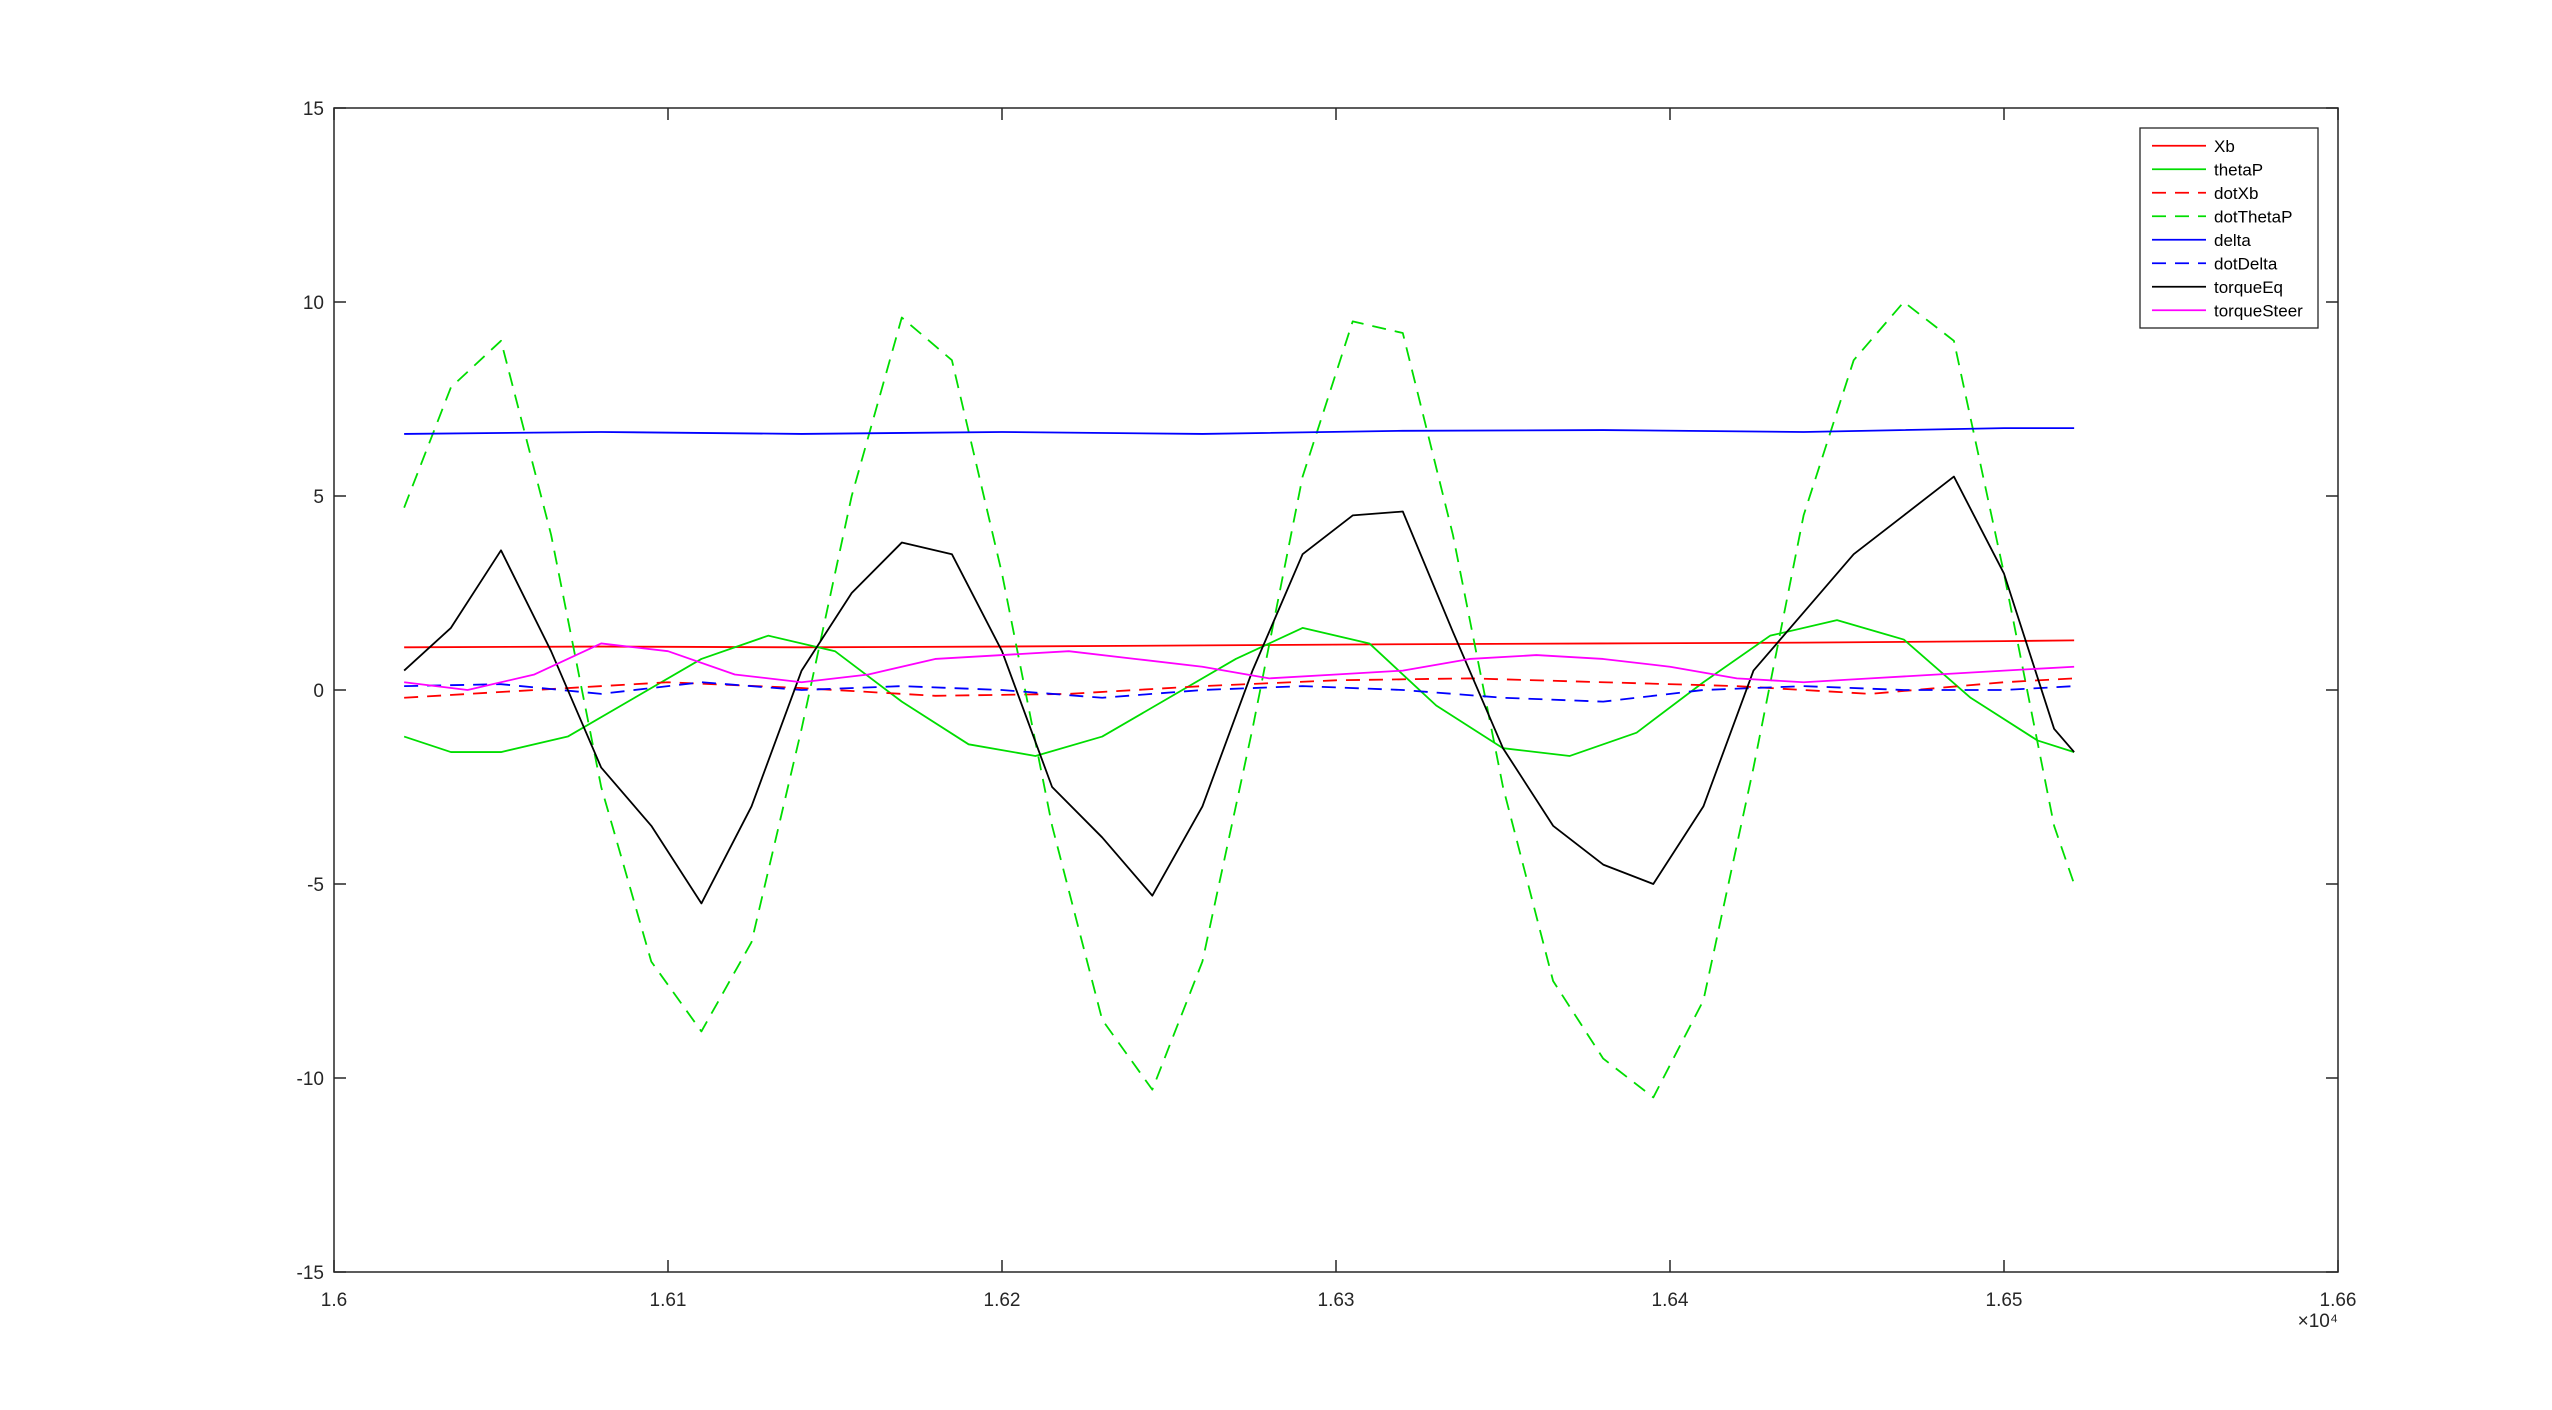 This screenshot has width=2552, height=1410. What do you see at coordinates (2248, 287) in the screenshot?
I see `legend-entry: torqueEq` at bounding box center [2248, 287].